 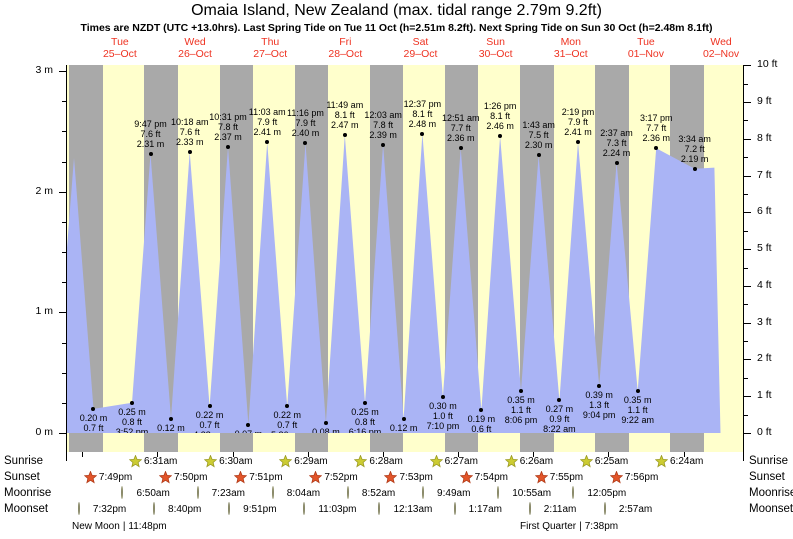 What do you see at coordinates (266, 477) in the screenshot?
I see `almanac-time: 7:51pm` at bounding box center [266, 477].